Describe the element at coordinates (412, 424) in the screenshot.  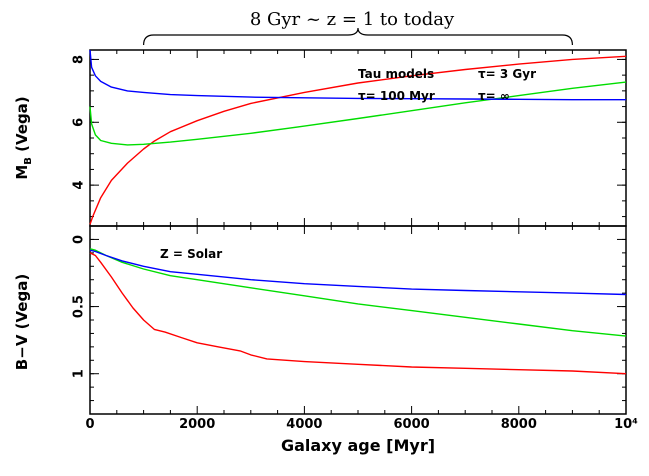
I see `x-tick-label: 6000` at that location.